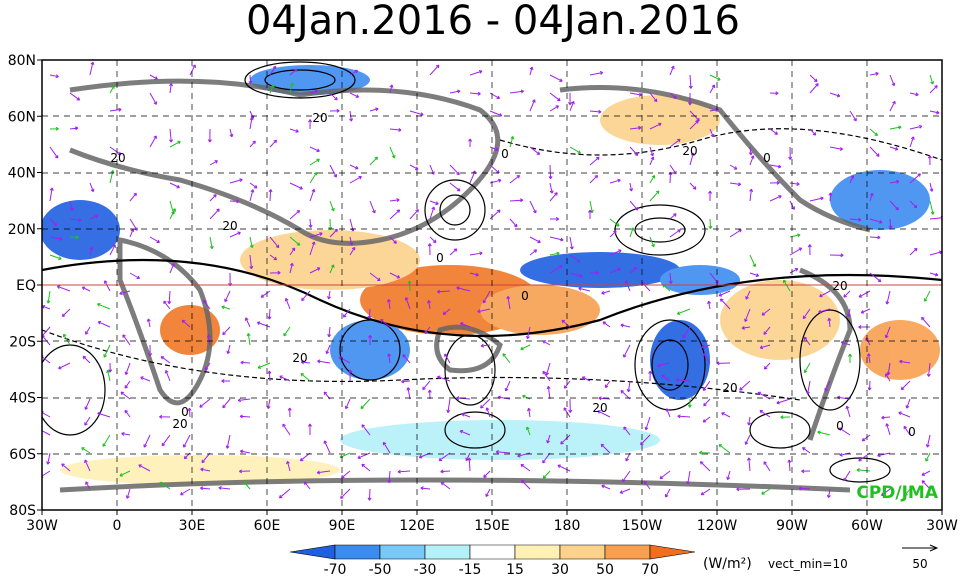 Image resolution: width=961 pixels, height=579 pixels. What do you see at coordinates (402, 552) in the screenshot?
I see `colorbar-swatch` at bounding box center [402, 552].